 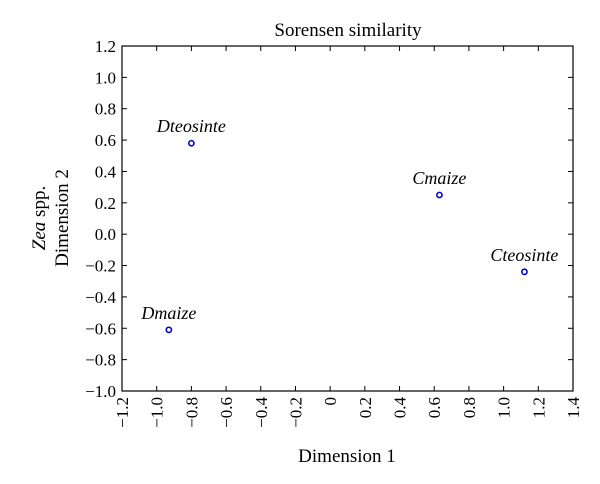 What do you see at coordinates (226, 412) in the screenshot?
I see `x-tick-label: −0.6` at bounding box center [226, 412].